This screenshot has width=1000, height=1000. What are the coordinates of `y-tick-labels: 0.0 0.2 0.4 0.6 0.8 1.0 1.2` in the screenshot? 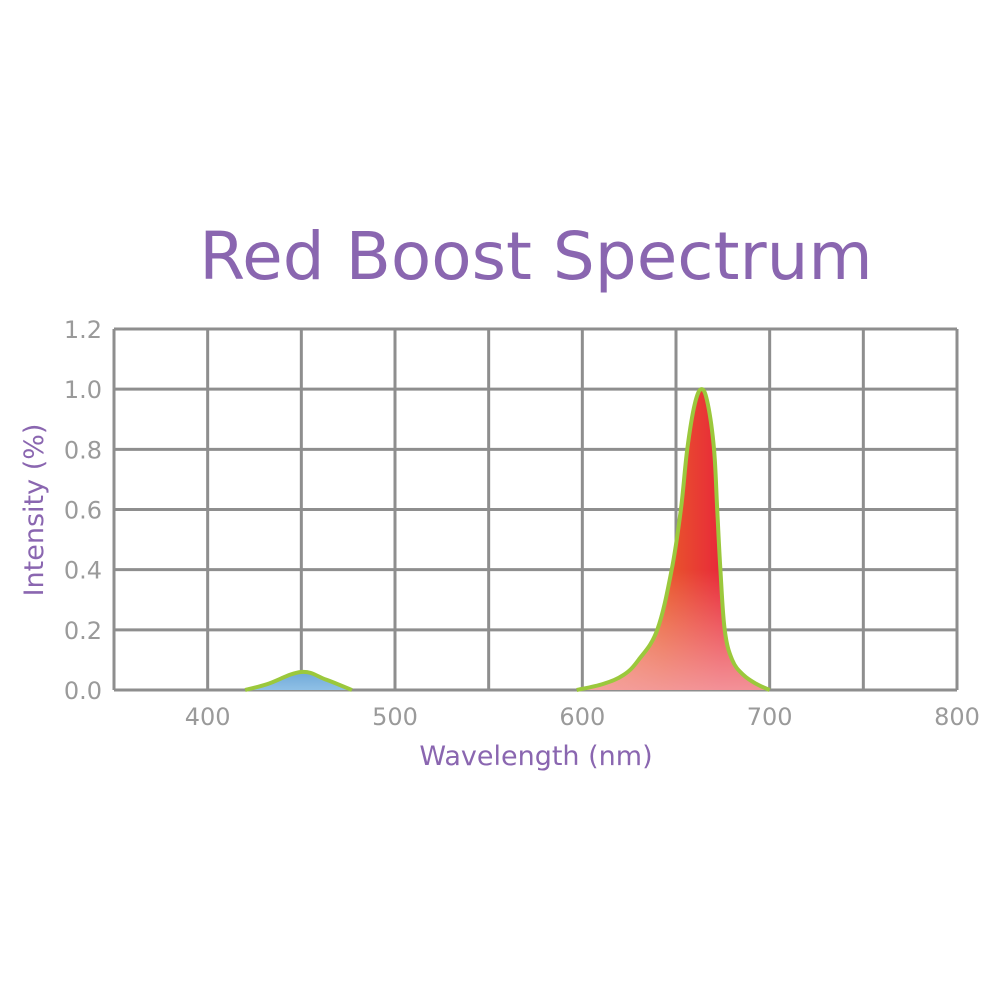 It's located at (83, 510).